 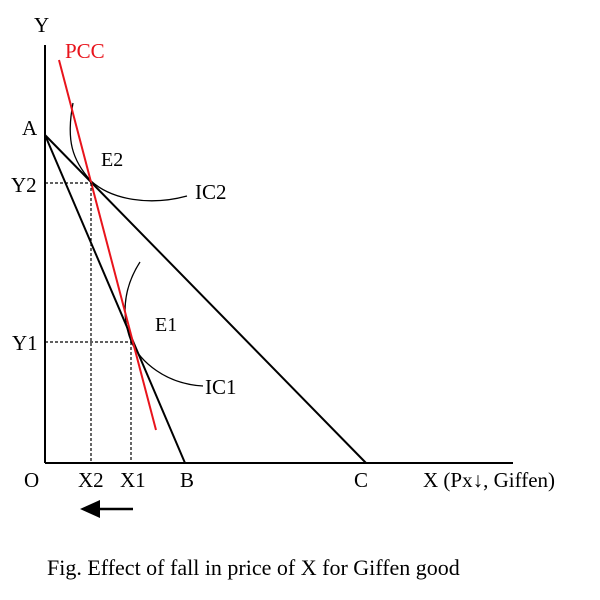 I want to click on tick-y2-label: Y2, so click(x=24, y=185).